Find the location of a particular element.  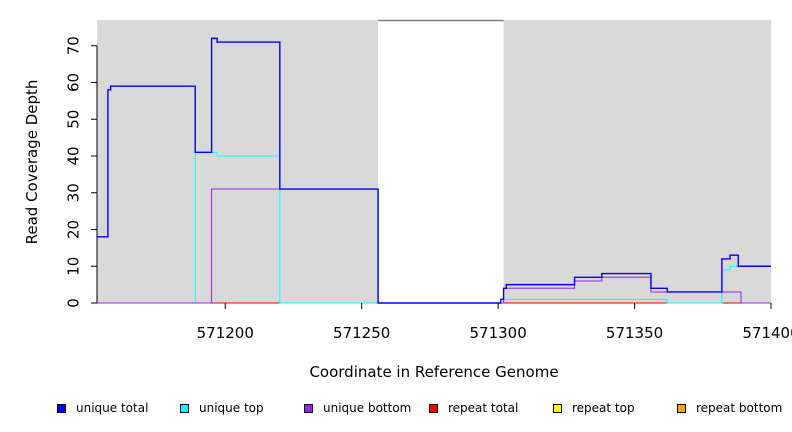

y-axis-title: Read Coverage Depth is located at coordinates (32, 162).